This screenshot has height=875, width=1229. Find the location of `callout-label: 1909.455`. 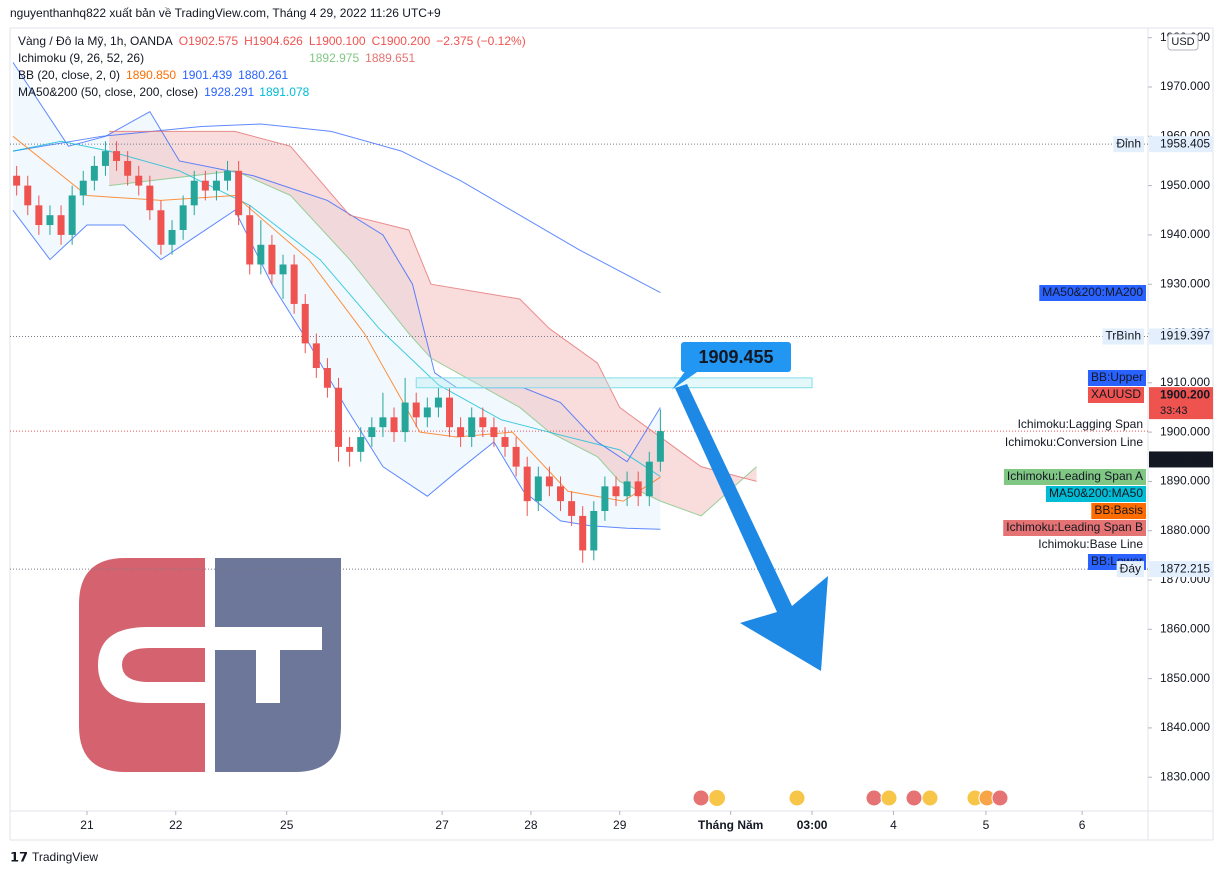

callout-label: 1909.455 is located at coordinates (735, 357).